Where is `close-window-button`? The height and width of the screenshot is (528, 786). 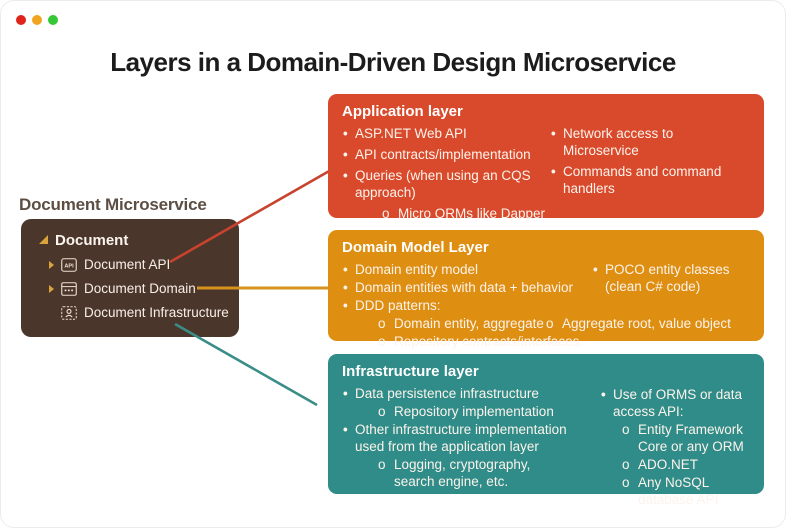 close-window-button is located at coordinates (21, 20).